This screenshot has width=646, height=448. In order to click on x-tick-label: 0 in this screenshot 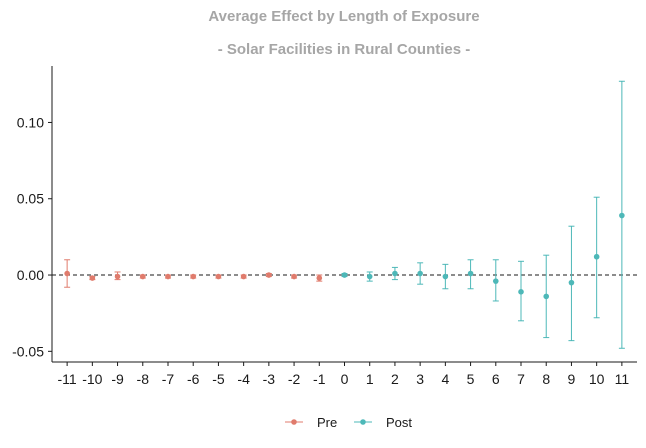, I will do `click(345, 379)`.